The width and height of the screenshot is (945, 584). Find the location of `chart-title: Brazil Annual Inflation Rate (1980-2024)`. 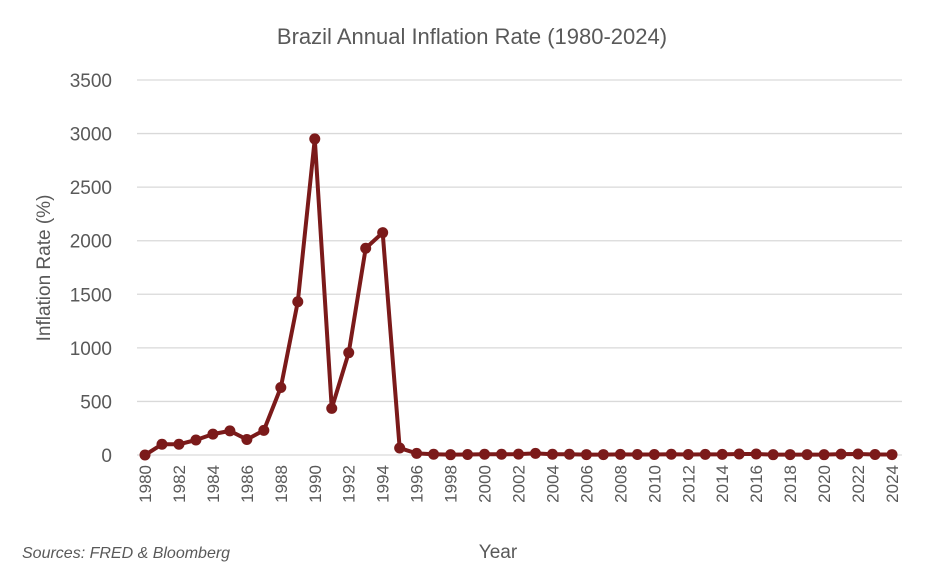

chart-title: Brazil Annual Inflation Rate (1980-2024) is located at coordinates (472, 36).